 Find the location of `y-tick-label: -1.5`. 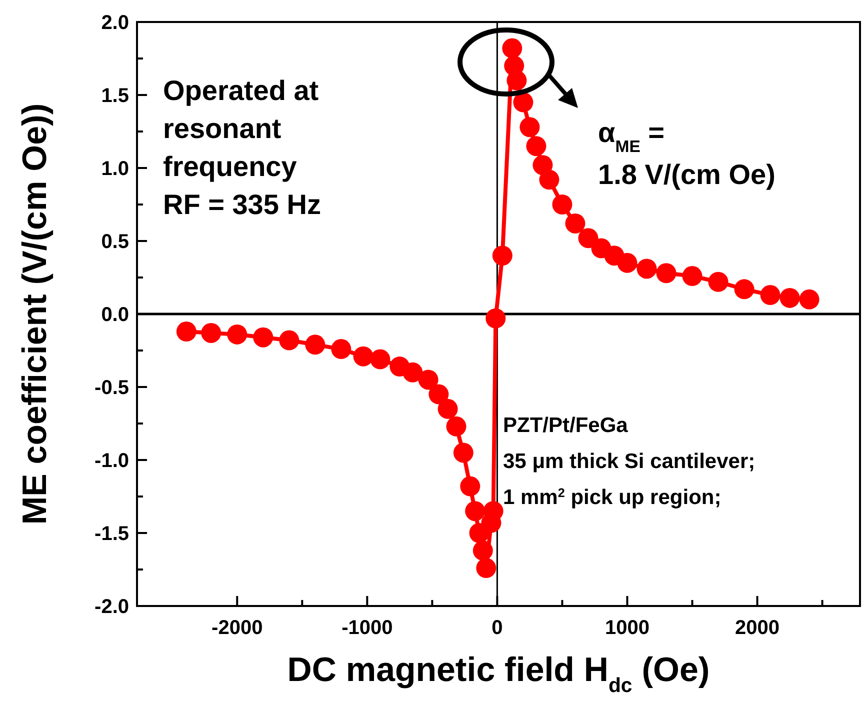

y-tick-label: -1.5 is located at coordinates (111, 534).